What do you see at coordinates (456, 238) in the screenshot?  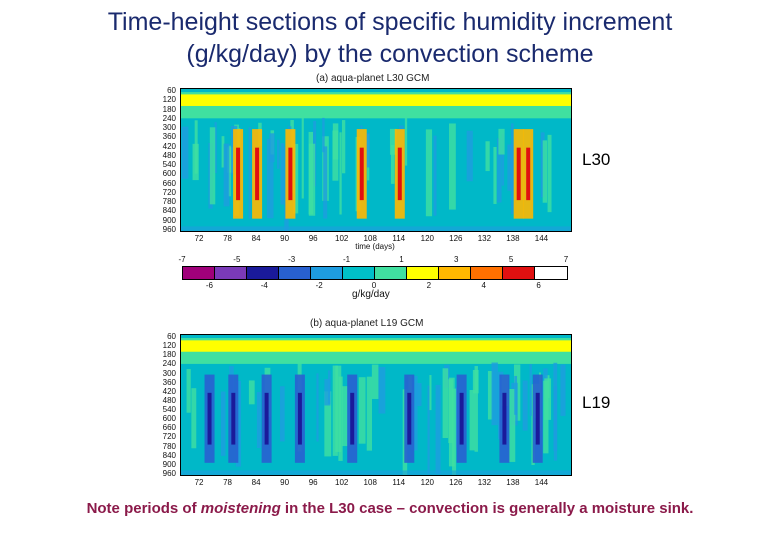 I see `x-tick-label: 126` at bounding box center [456, 238].